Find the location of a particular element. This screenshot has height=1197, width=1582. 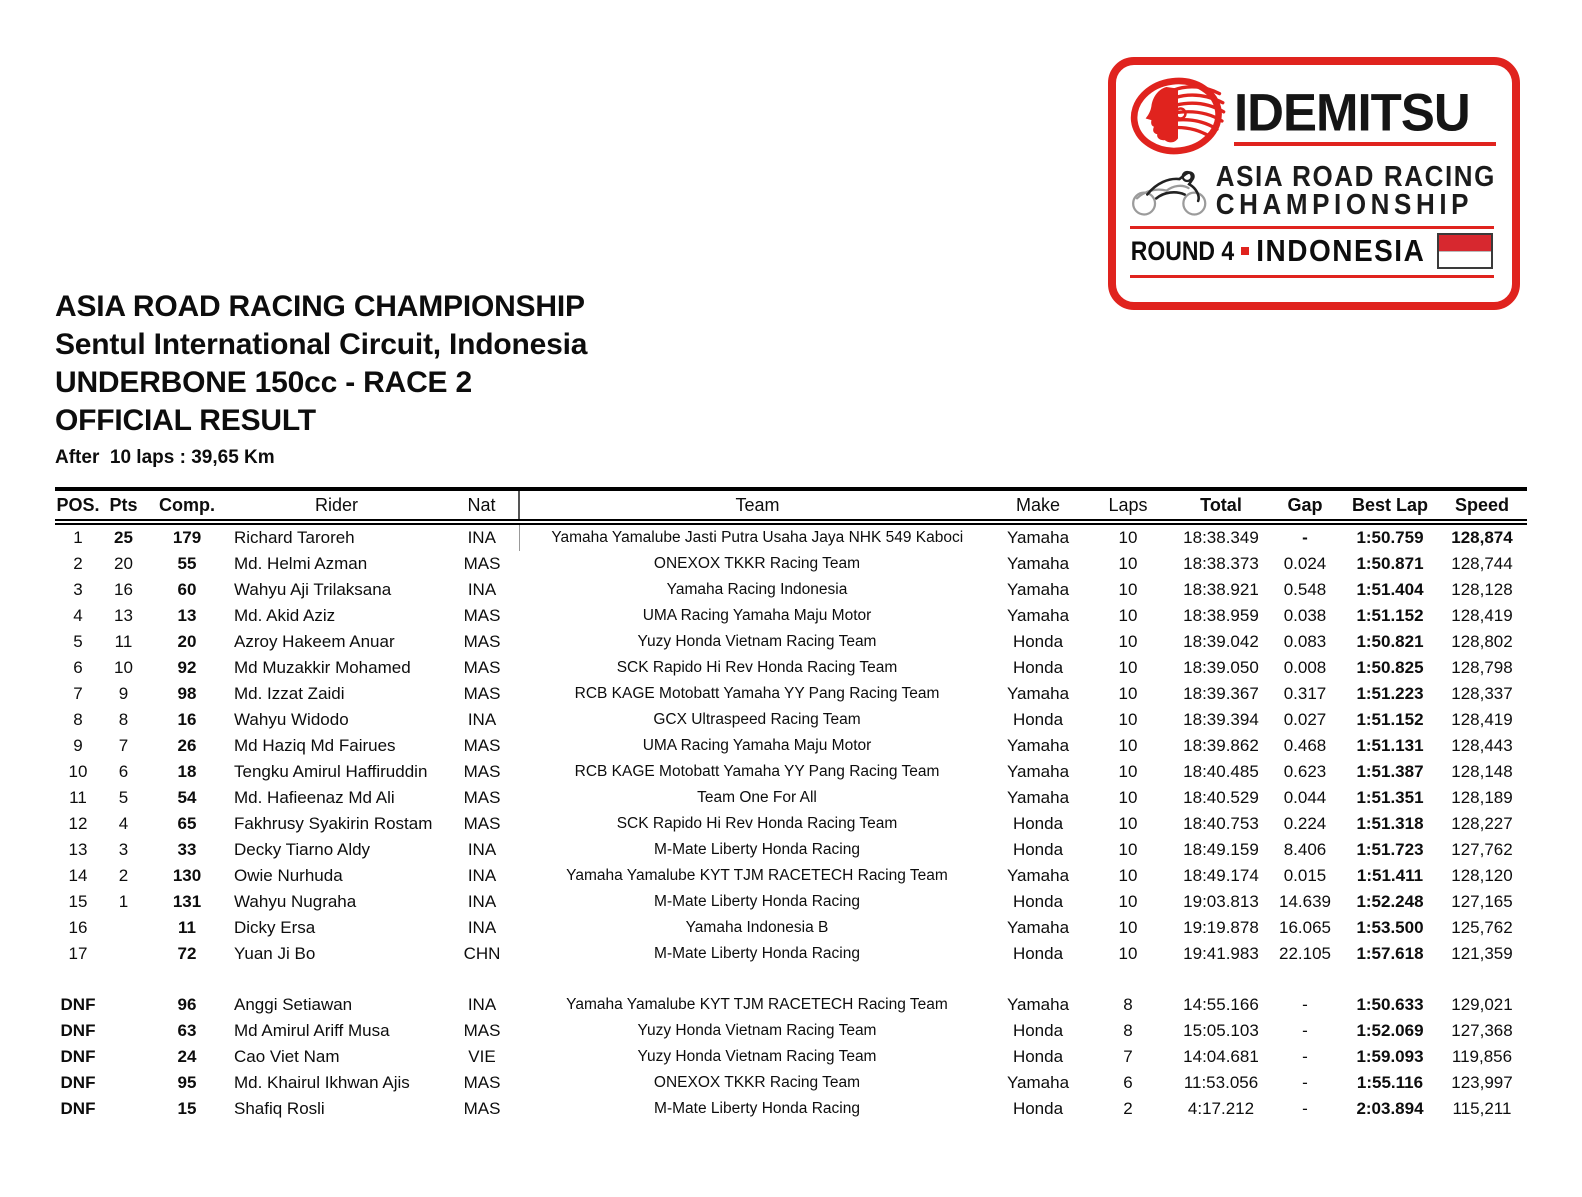

cell-speed: 123,997 is located at coordinates (1482, 1082).